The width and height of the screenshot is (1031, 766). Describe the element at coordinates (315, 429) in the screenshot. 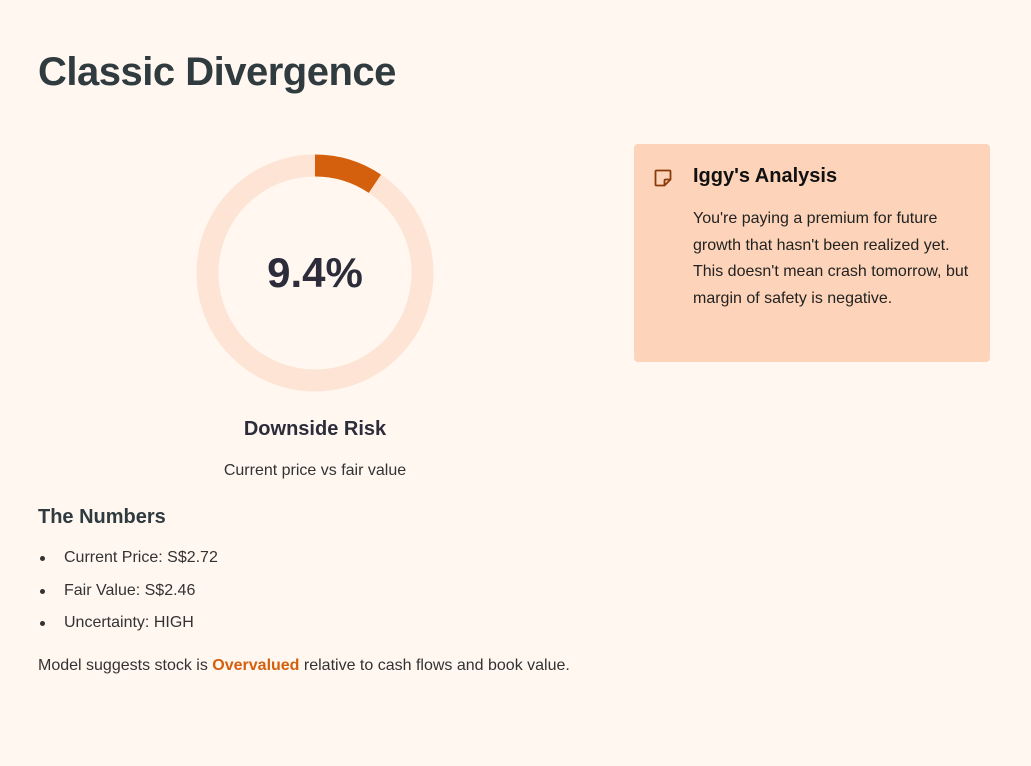

I see `gauge-label: Downside Risk` at that location.